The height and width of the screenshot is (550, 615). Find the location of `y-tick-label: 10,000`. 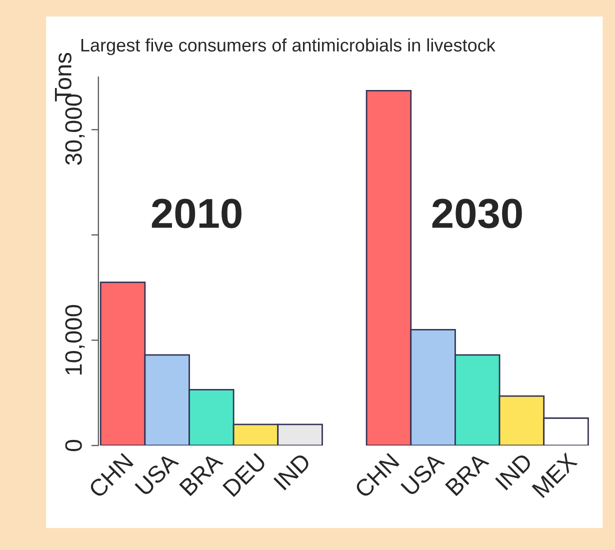

y-tick-label: 10,000 is located at coordinates (75, 340).